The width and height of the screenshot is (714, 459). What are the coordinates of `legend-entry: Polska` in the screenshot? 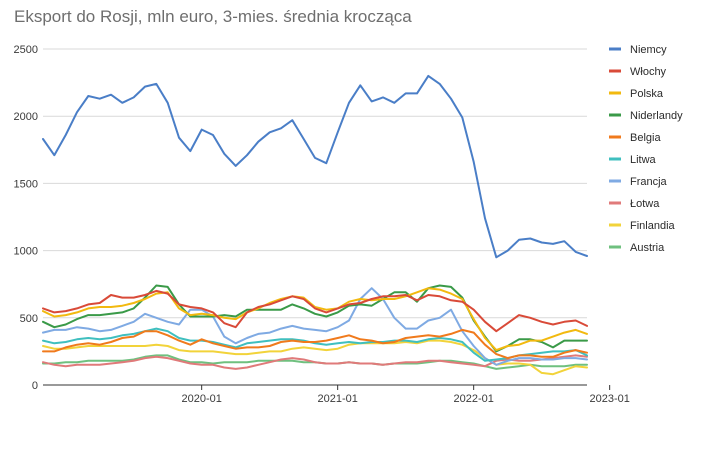 It's located at (647, 94).